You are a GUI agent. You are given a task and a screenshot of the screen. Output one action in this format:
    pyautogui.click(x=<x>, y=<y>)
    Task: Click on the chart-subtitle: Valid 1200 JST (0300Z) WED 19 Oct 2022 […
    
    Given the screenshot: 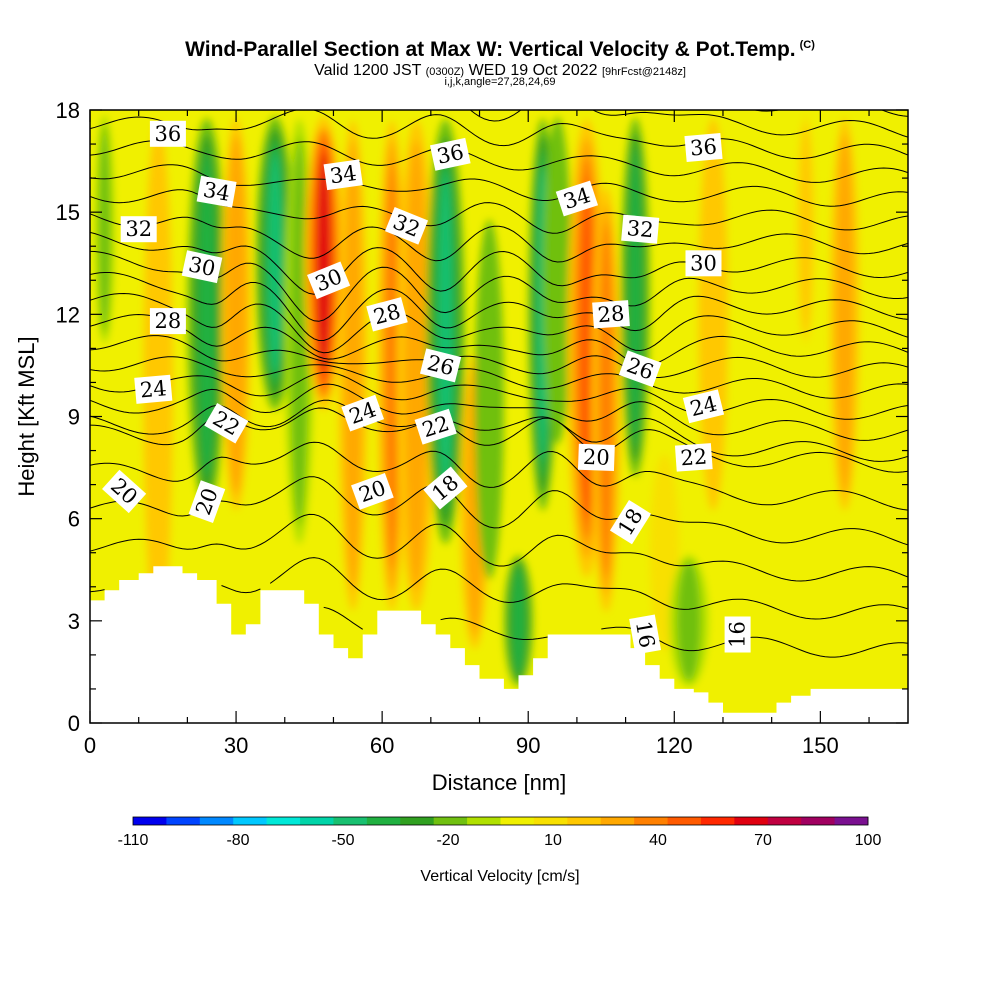 What is the action you would take?
    pyautogui.click(x=500, y=71)
    